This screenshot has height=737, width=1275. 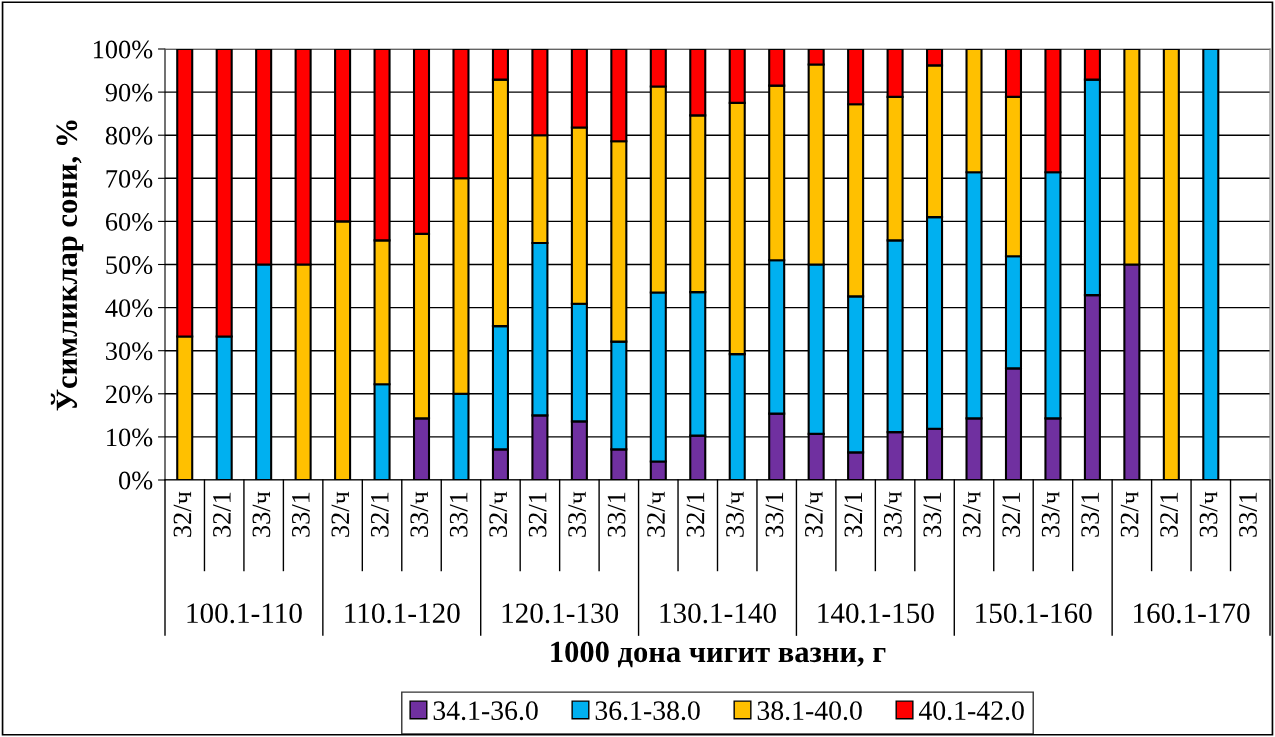 What do you see at coordinates (1192, 613) in the screenshot?
I see `text: 160.1-170` at bounding box center [1192, 613].